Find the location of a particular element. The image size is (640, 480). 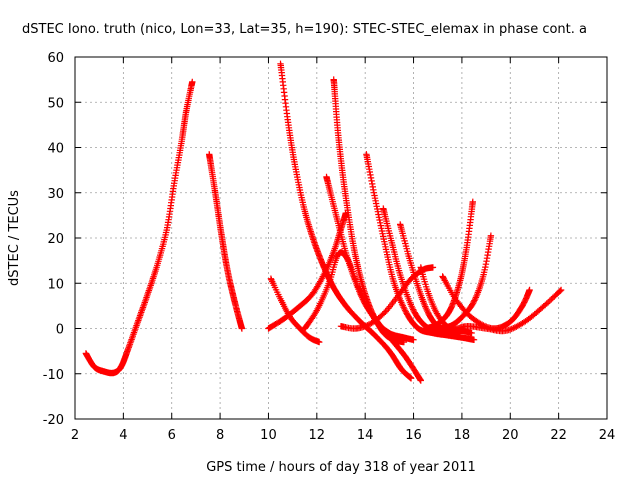

x-tick-label: 6 is located at coordinates (172, 435).